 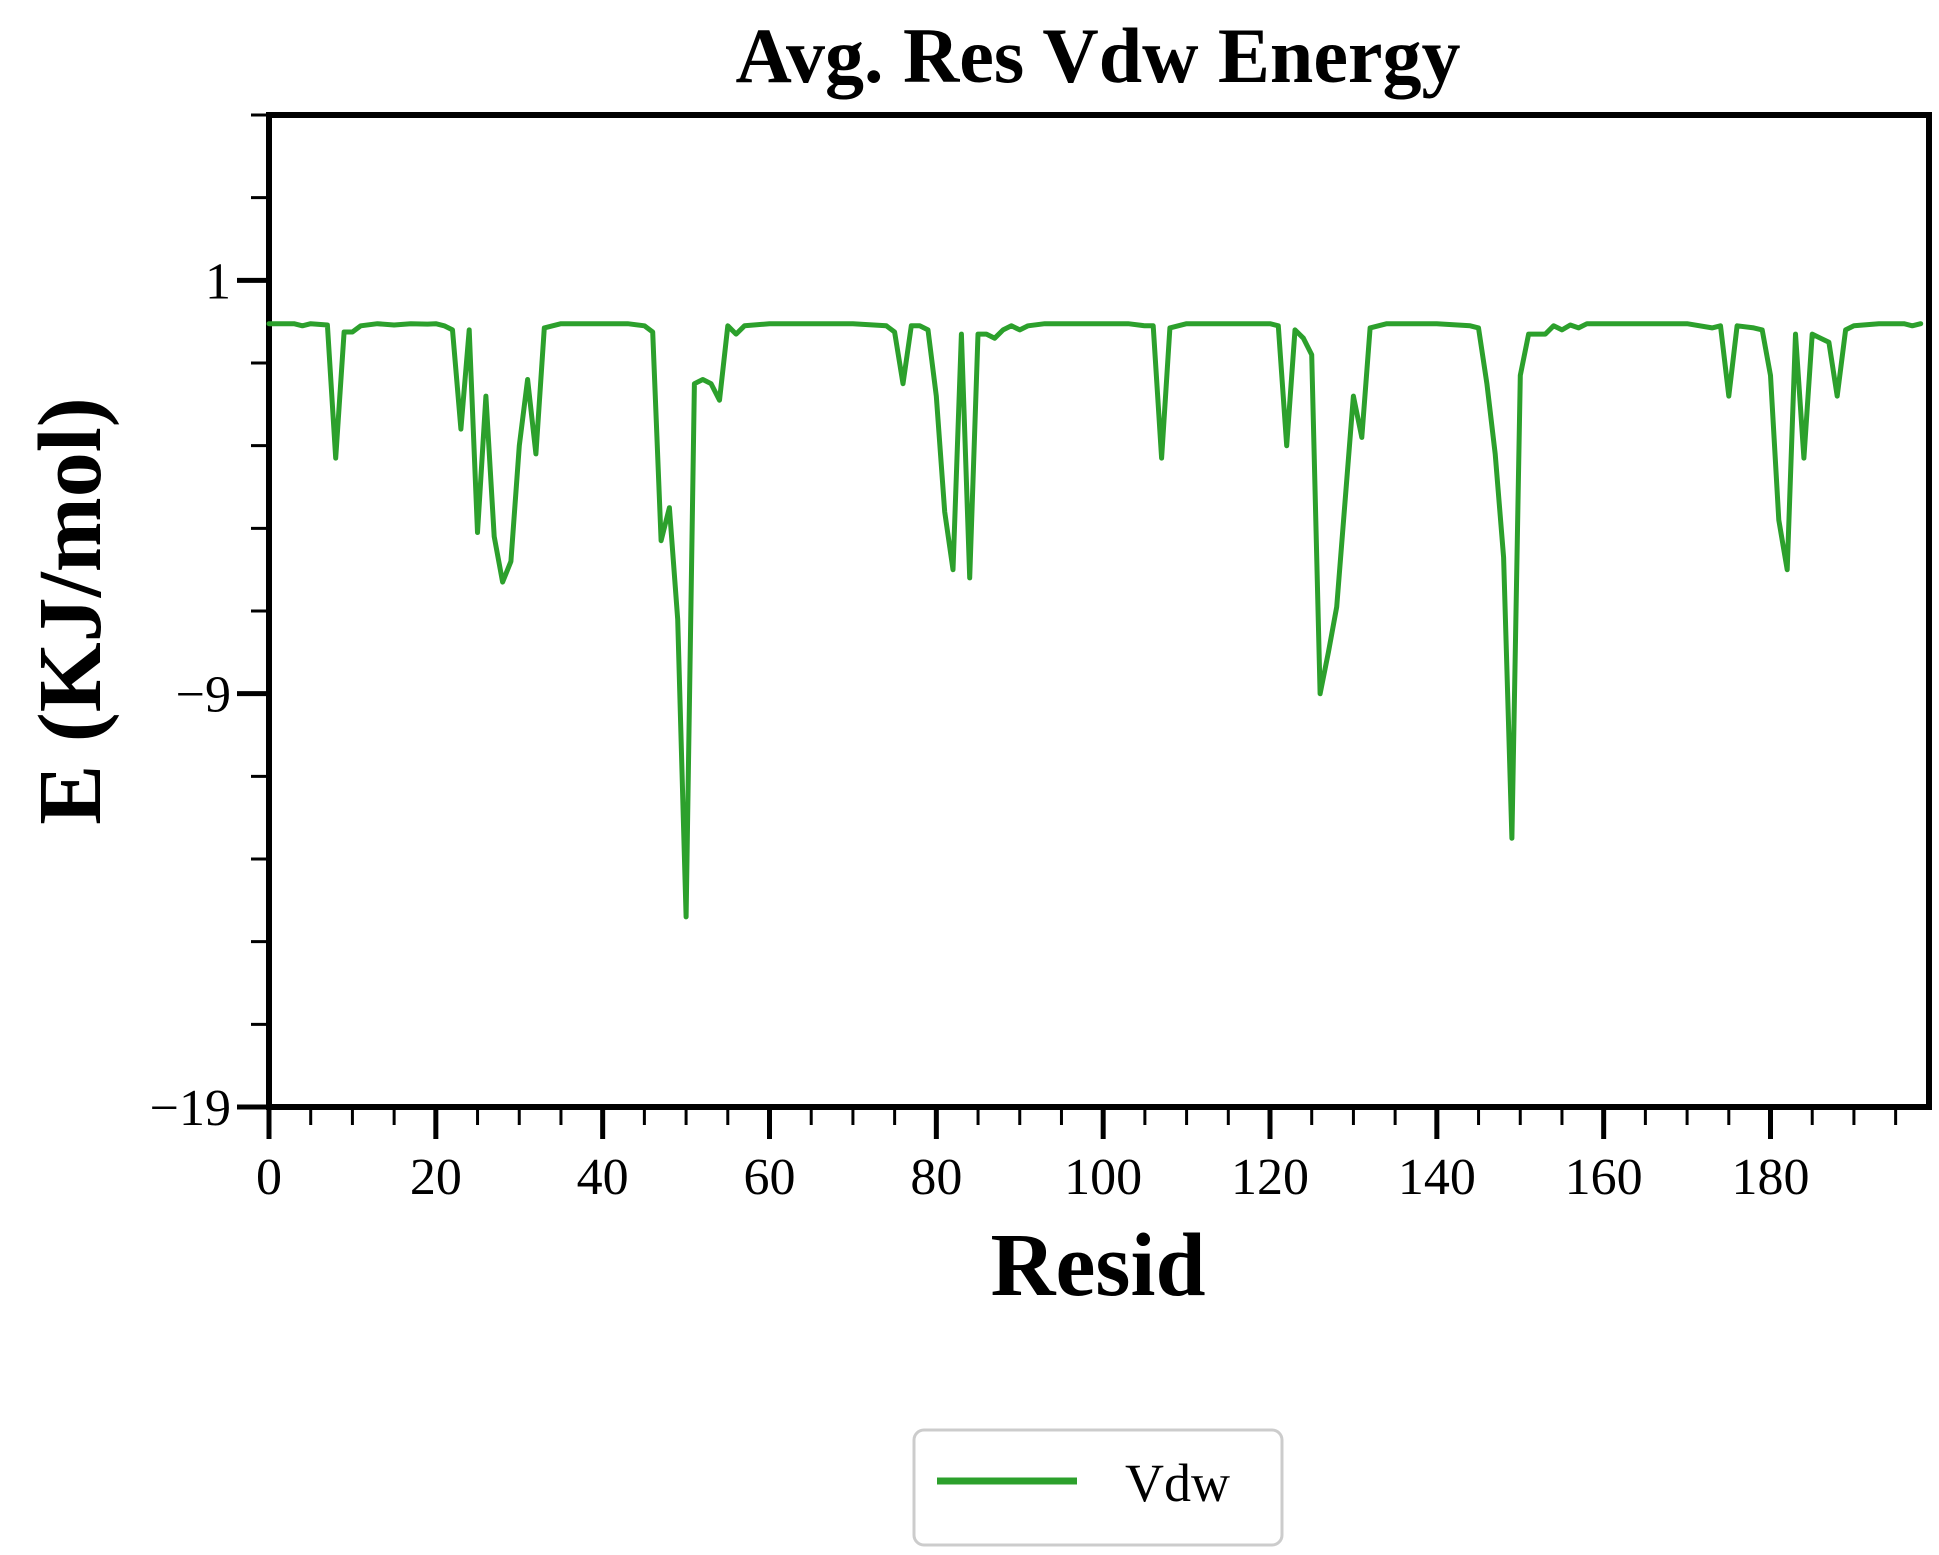 What do you see at coordinates (1270, 1177) in the screenshot?
I see `x-tick-label: 120` at bounding box center [1270, 1177].